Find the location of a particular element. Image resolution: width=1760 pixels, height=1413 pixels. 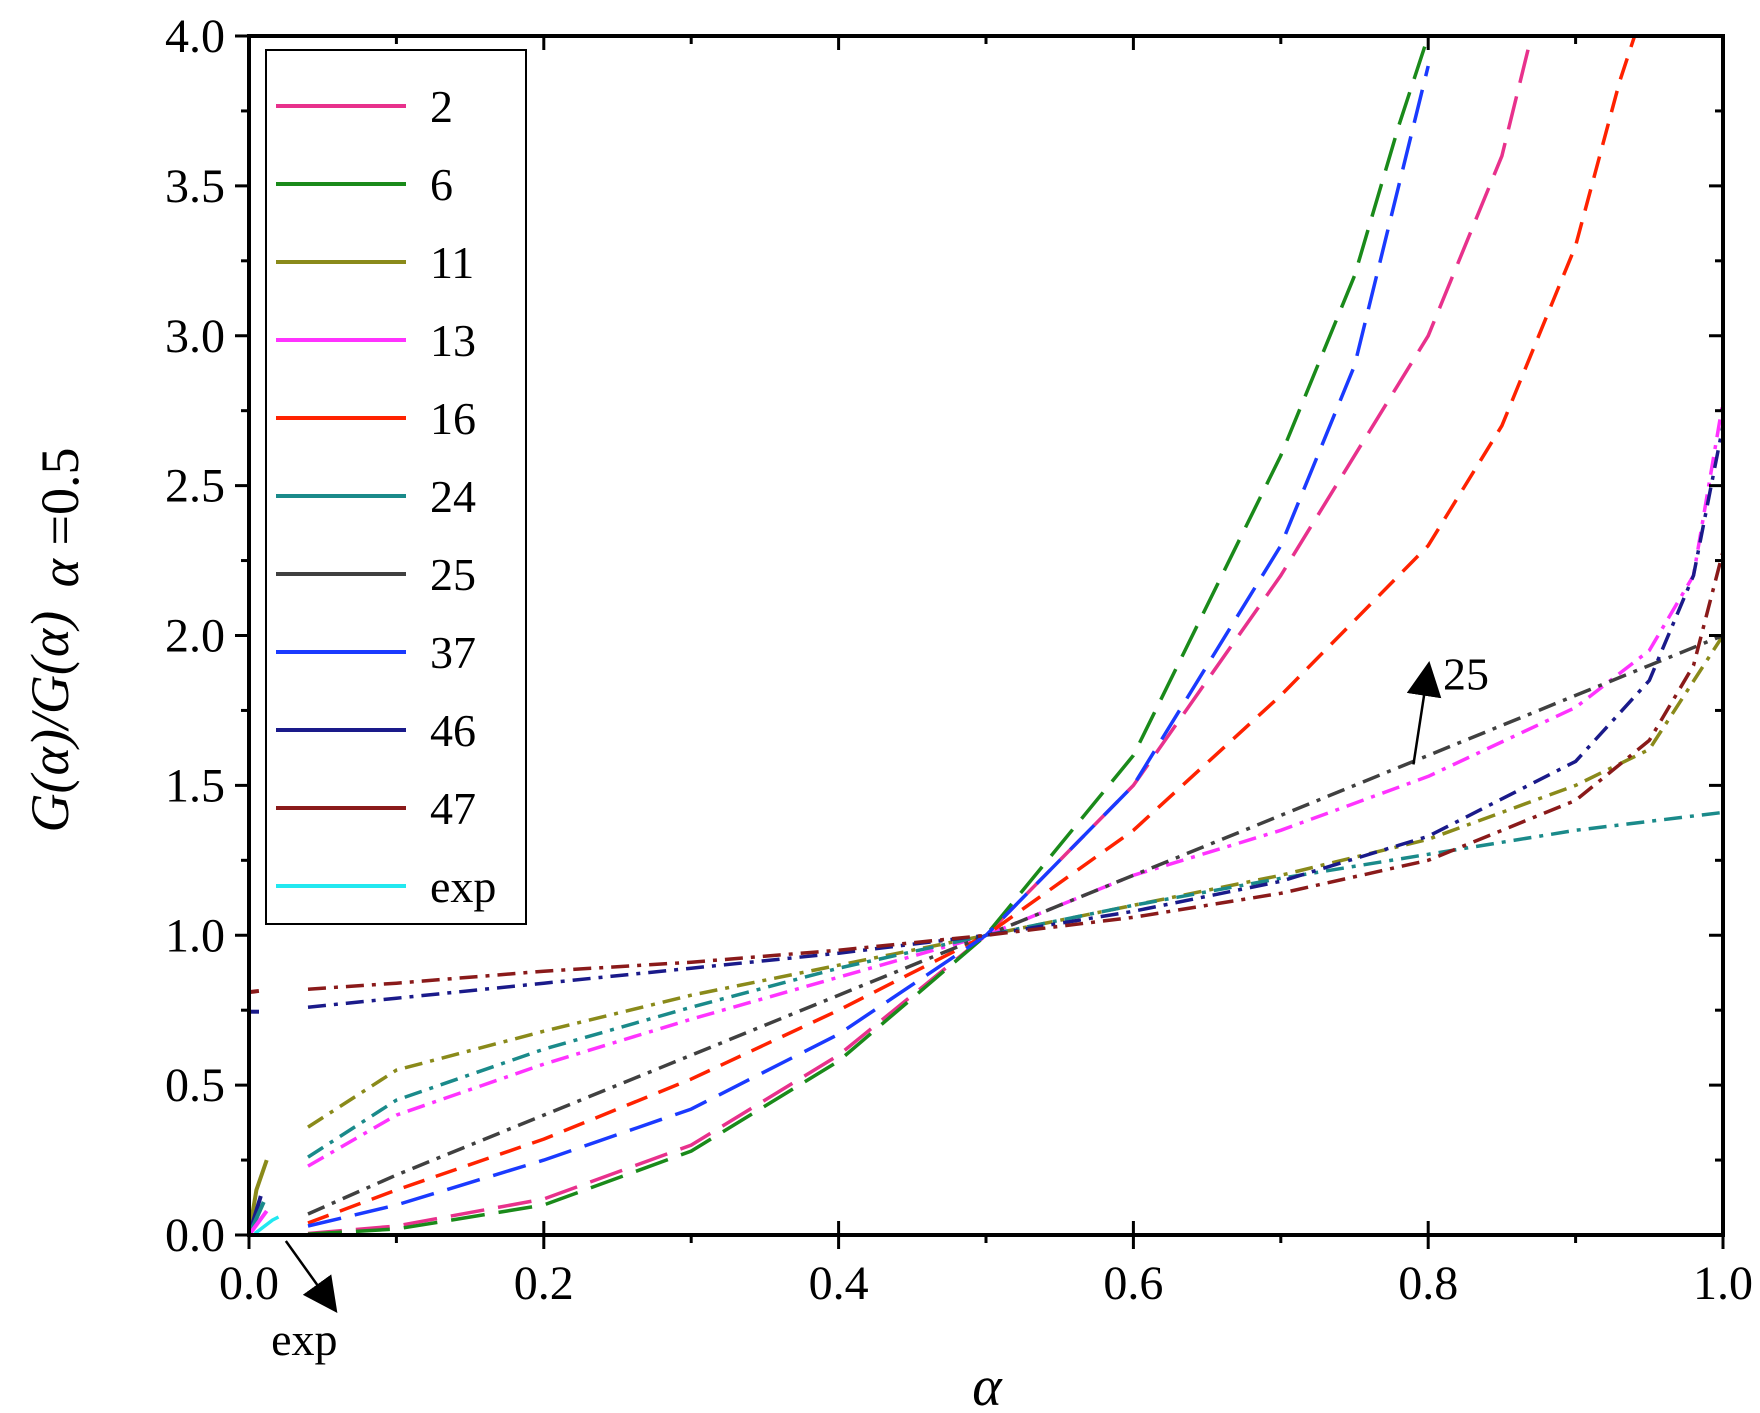

y-tick-label: 2.5 is located at coordinates (195, 486).